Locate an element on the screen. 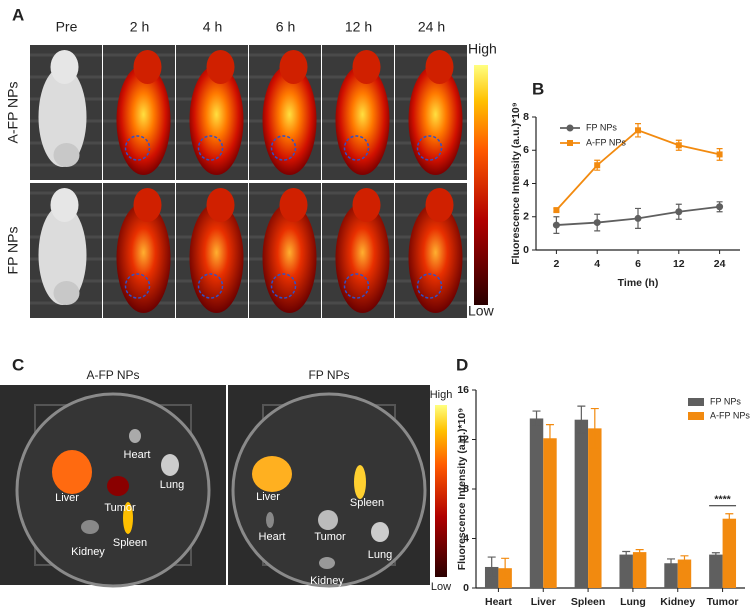 This screenshot has width=753, height=610. panel-label: B is located at coordinates (538, 88).